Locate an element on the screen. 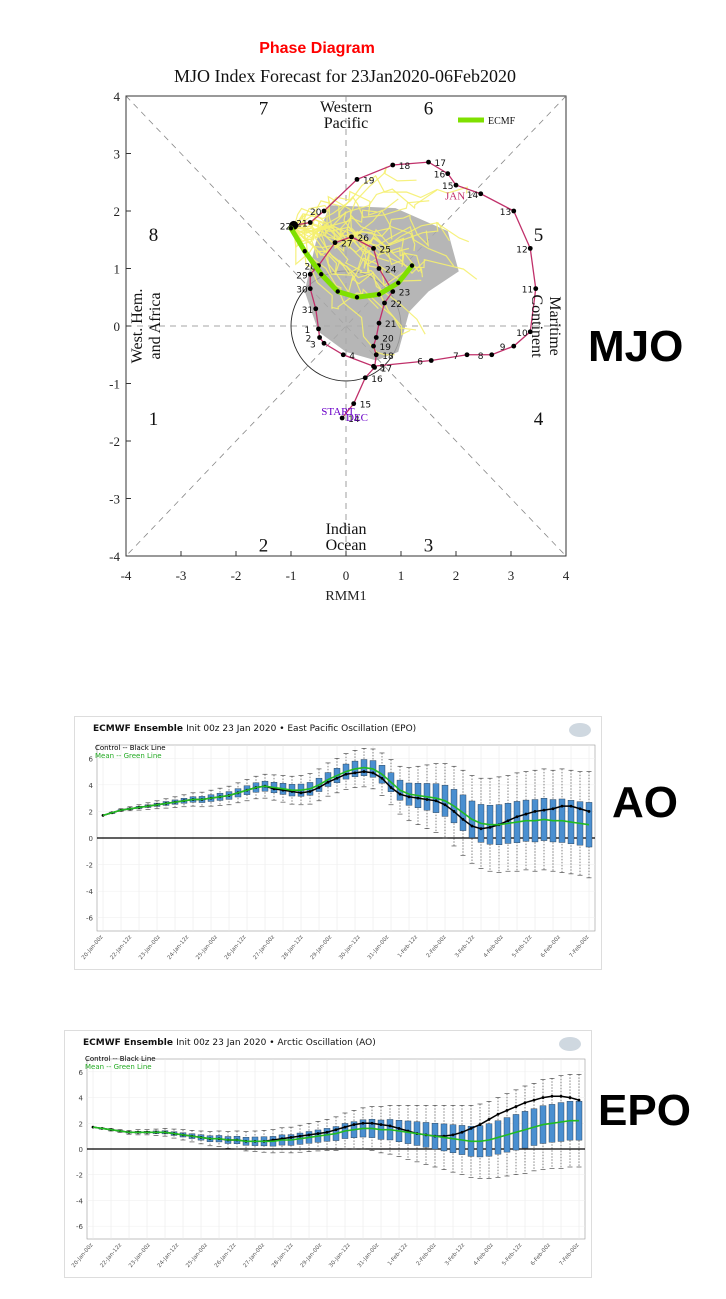  track-point-label: 27 is located at coordinates (346, 245).